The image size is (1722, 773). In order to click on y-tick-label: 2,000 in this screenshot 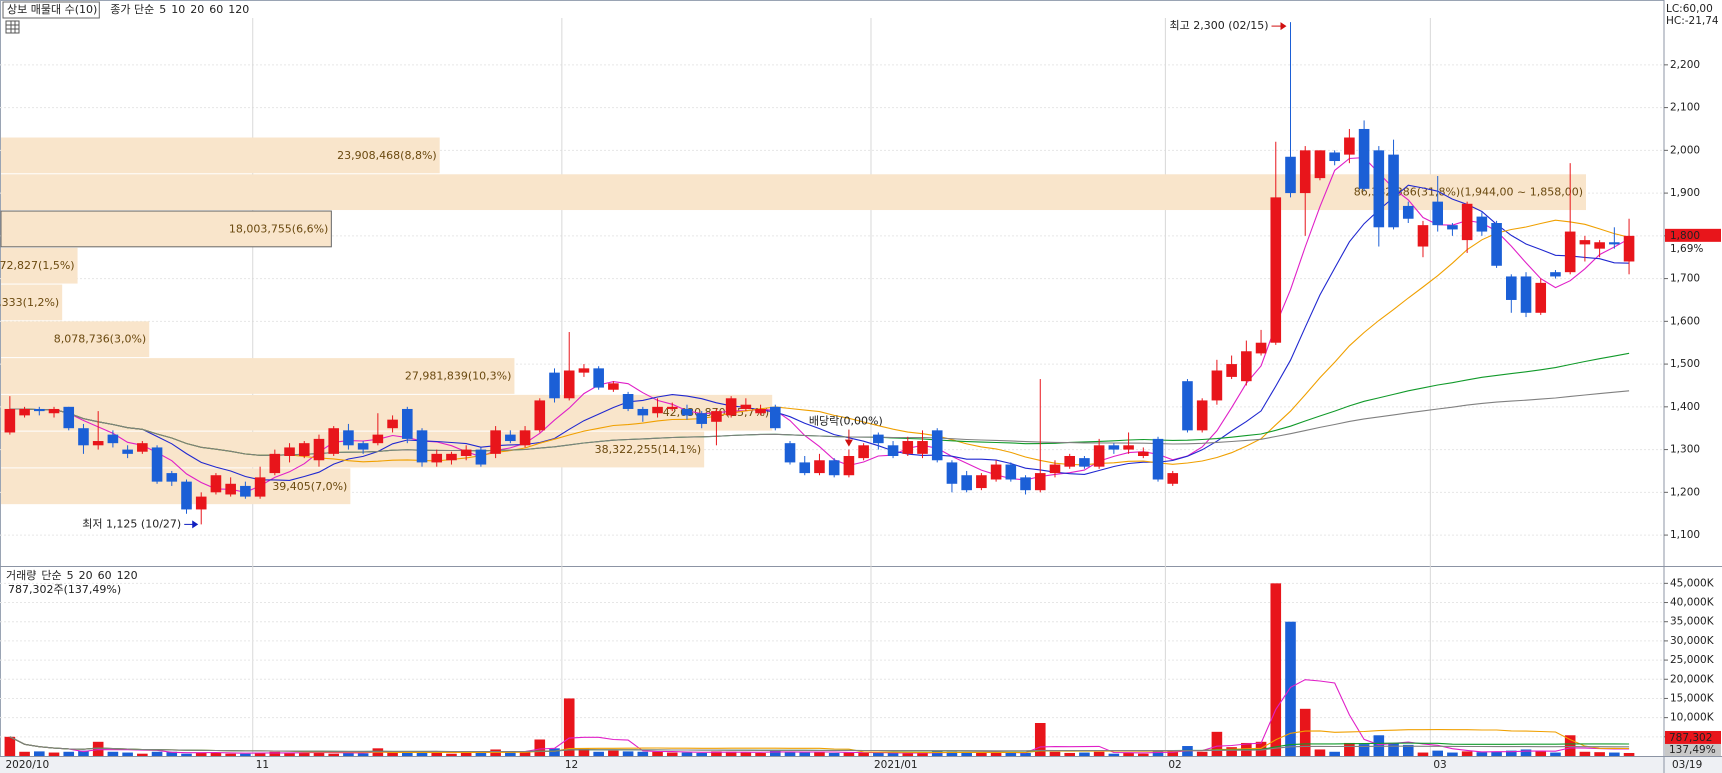, I will do `click(1685, 150)`.